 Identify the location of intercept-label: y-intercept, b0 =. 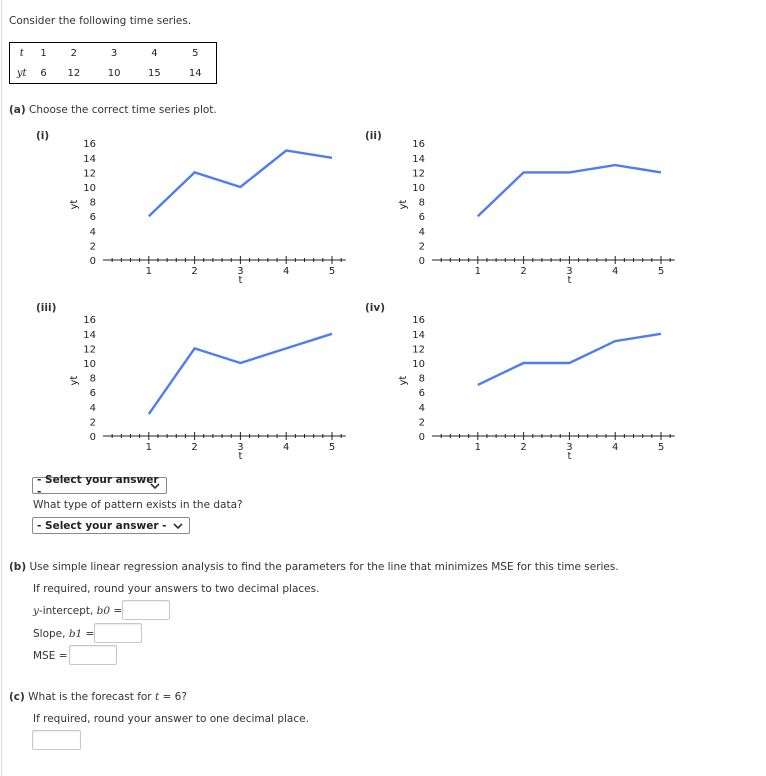
(77, 611).